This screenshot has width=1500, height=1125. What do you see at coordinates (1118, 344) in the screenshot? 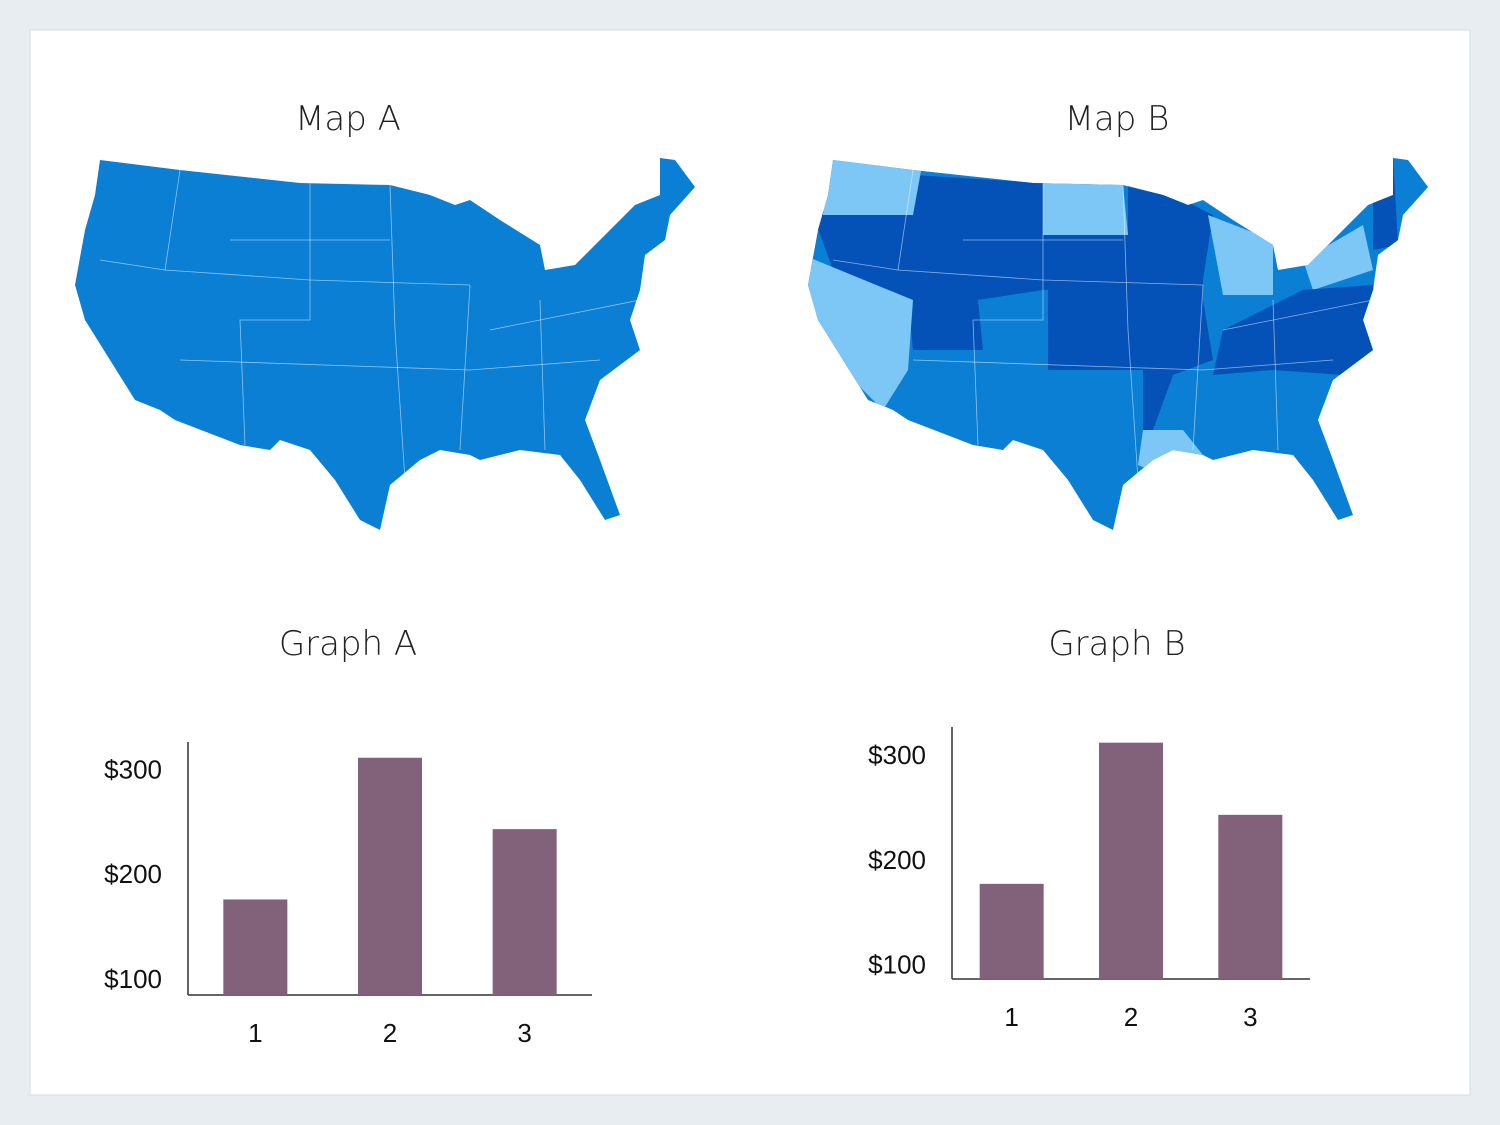
I see `map-b` at bounding box center [1118, 344].